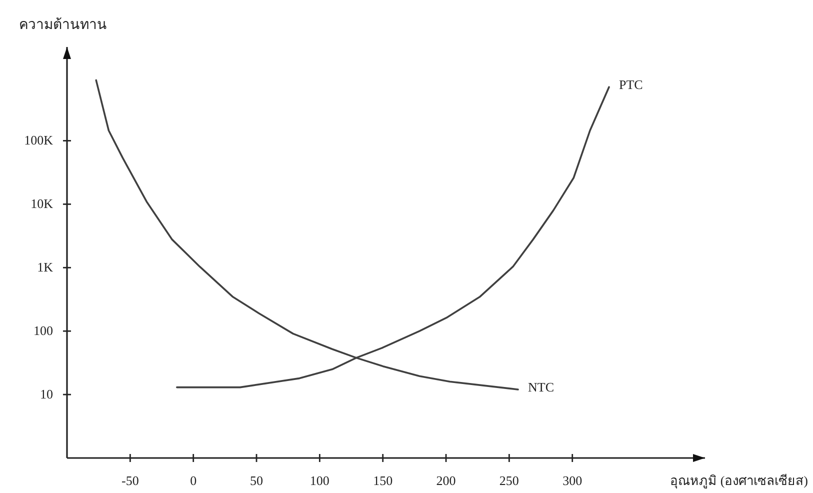  Describe the element at coordinates (630, 84) in the screenshot. I see `series-label: PTC` at that location.